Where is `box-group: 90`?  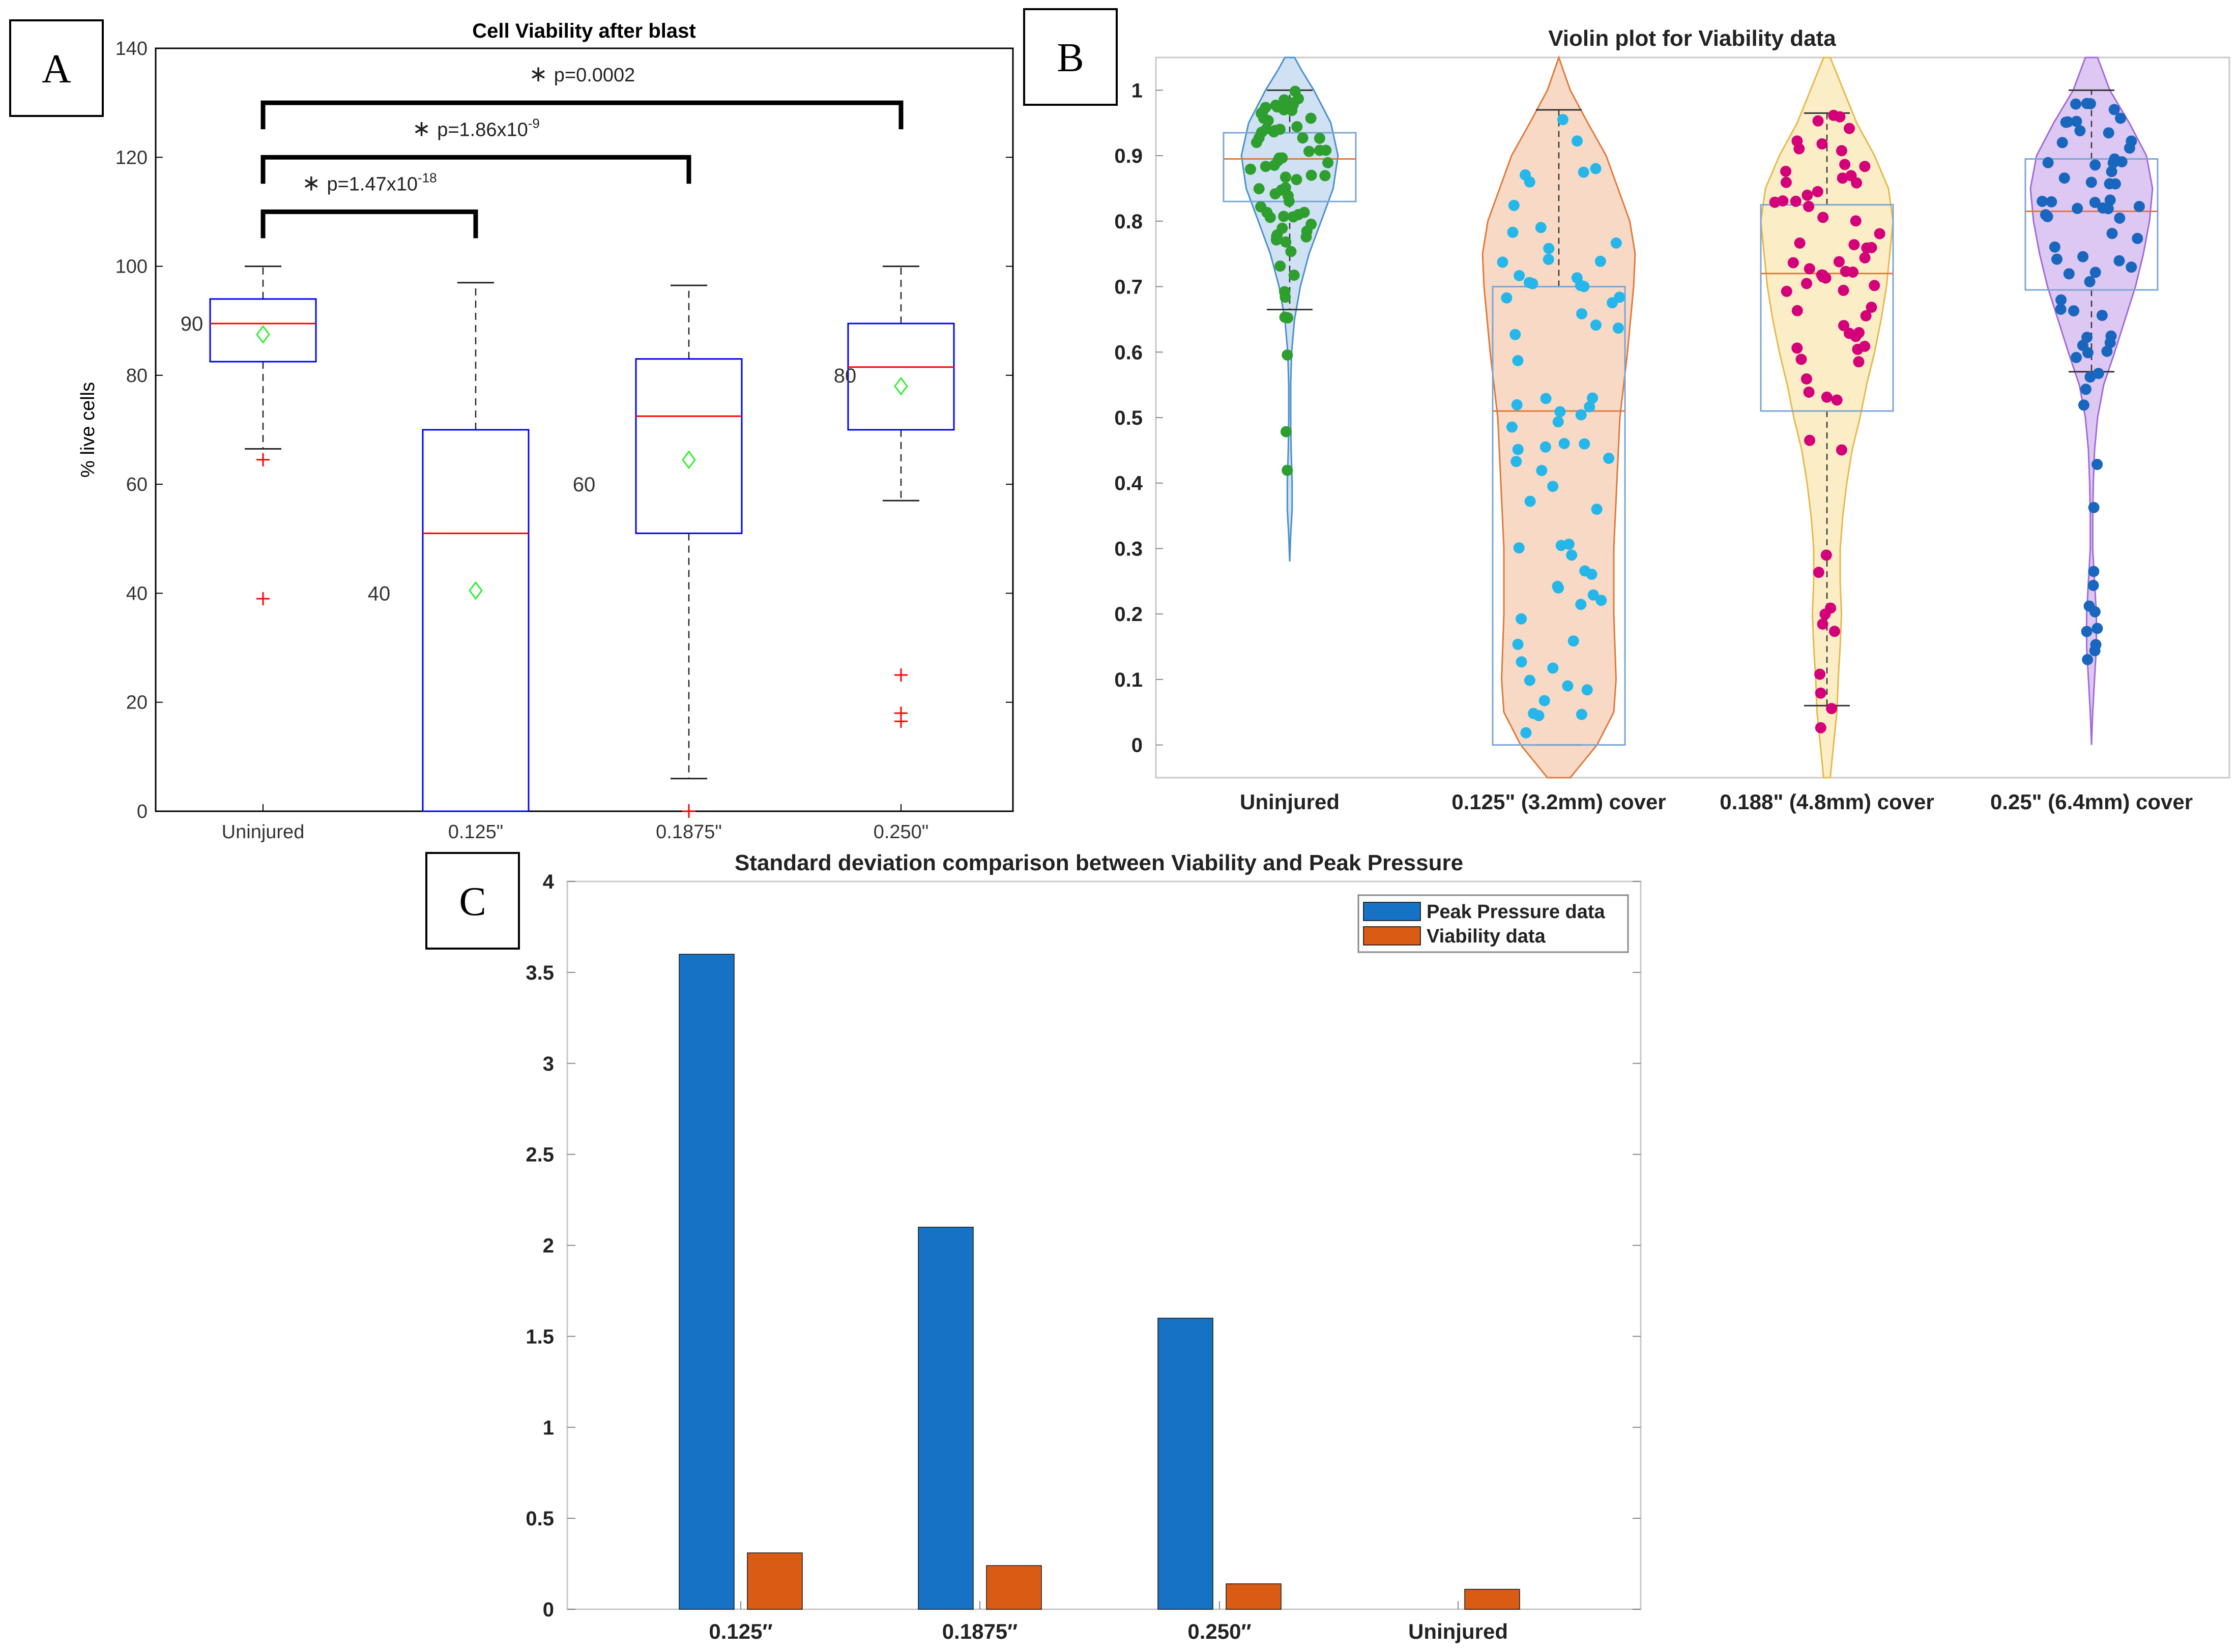 box-group: 90 is located at coordinates (249, 436).